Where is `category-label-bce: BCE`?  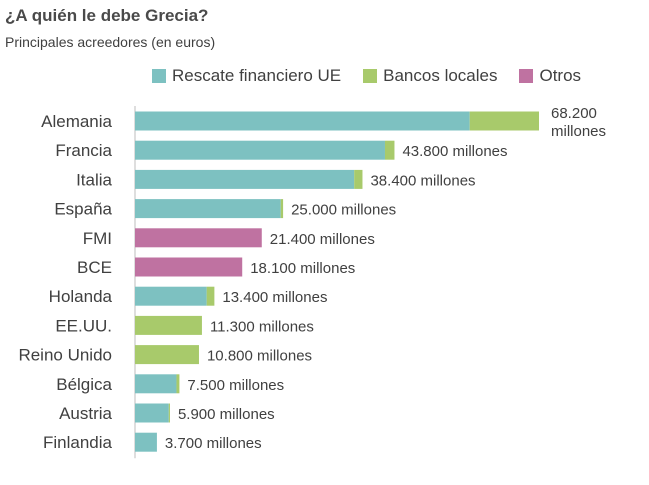 category-label-bce: BCE is located at coordinates (94, 267).